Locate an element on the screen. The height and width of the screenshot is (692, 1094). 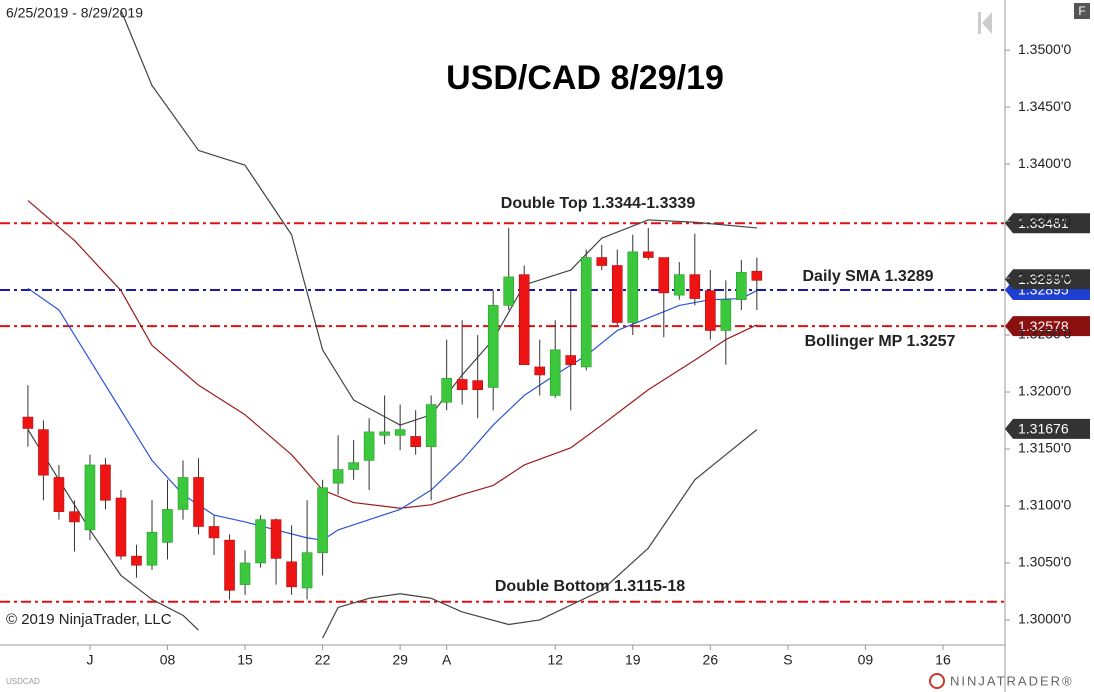
x-tick-label: 29 is located at coordinates (400, 660).